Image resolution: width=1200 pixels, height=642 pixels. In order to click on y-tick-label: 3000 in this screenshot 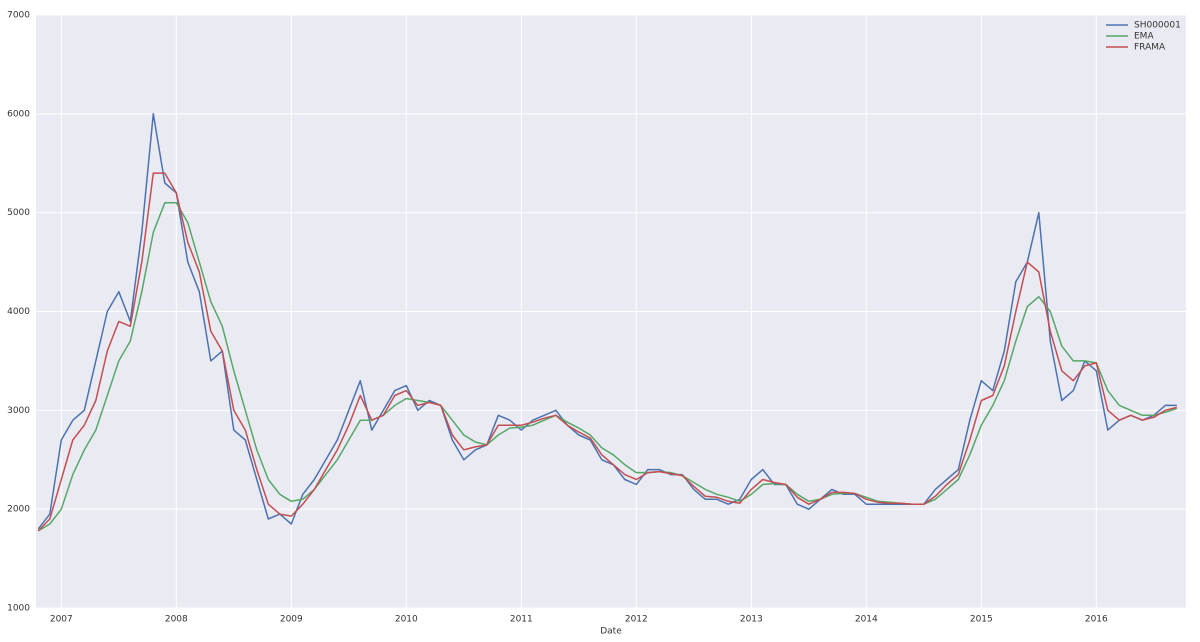, I will do `click(18, 411)`.